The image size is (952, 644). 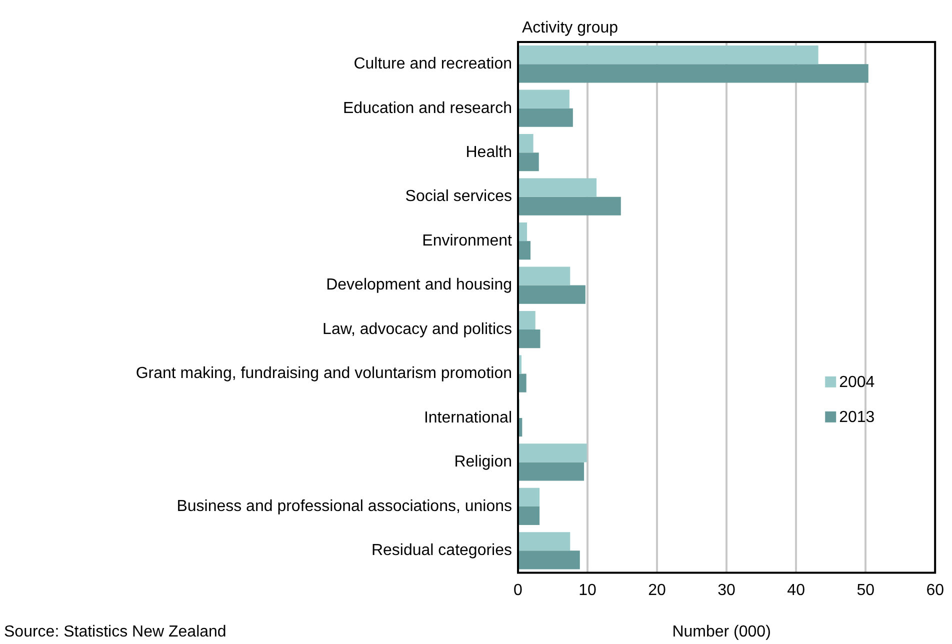 I want to click on x-tick-label: 50, so click(x=865, y=590).